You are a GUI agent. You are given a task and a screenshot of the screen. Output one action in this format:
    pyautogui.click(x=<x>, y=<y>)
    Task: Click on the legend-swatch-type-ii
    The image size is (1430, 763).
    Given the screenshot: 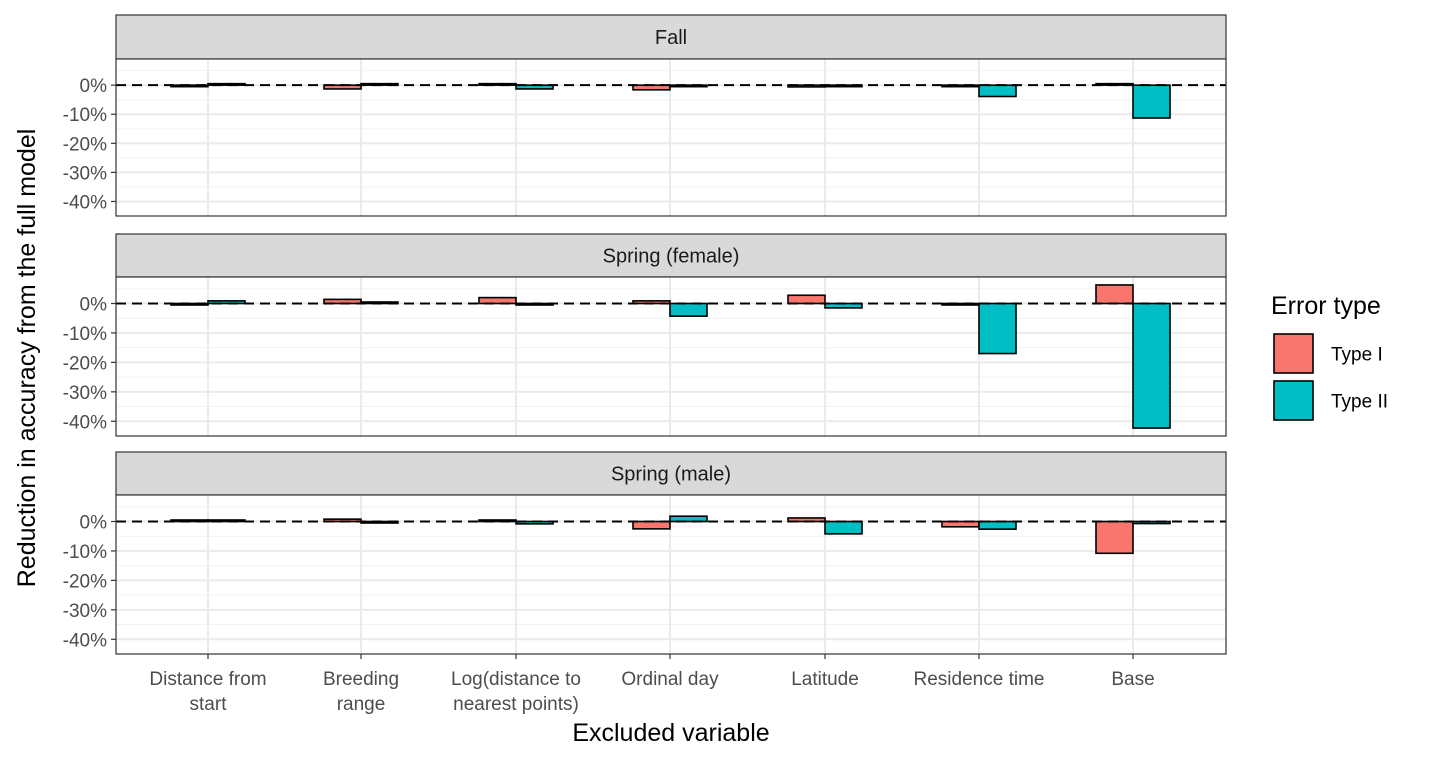 What is the action you would take?
    pyautogui.click(x=1293, y=400)
    